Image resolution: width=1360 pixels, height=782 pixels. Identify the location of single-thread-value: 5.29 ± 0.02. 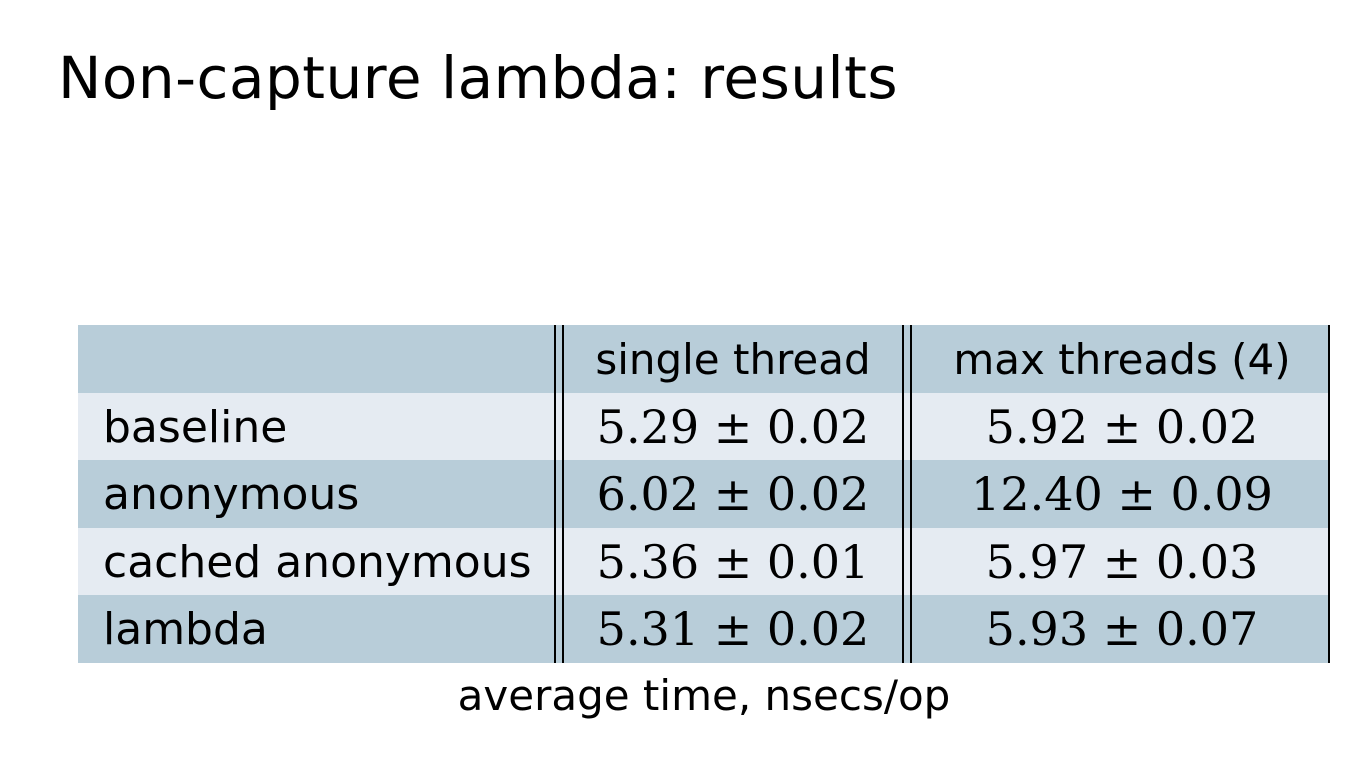
(733, 427).